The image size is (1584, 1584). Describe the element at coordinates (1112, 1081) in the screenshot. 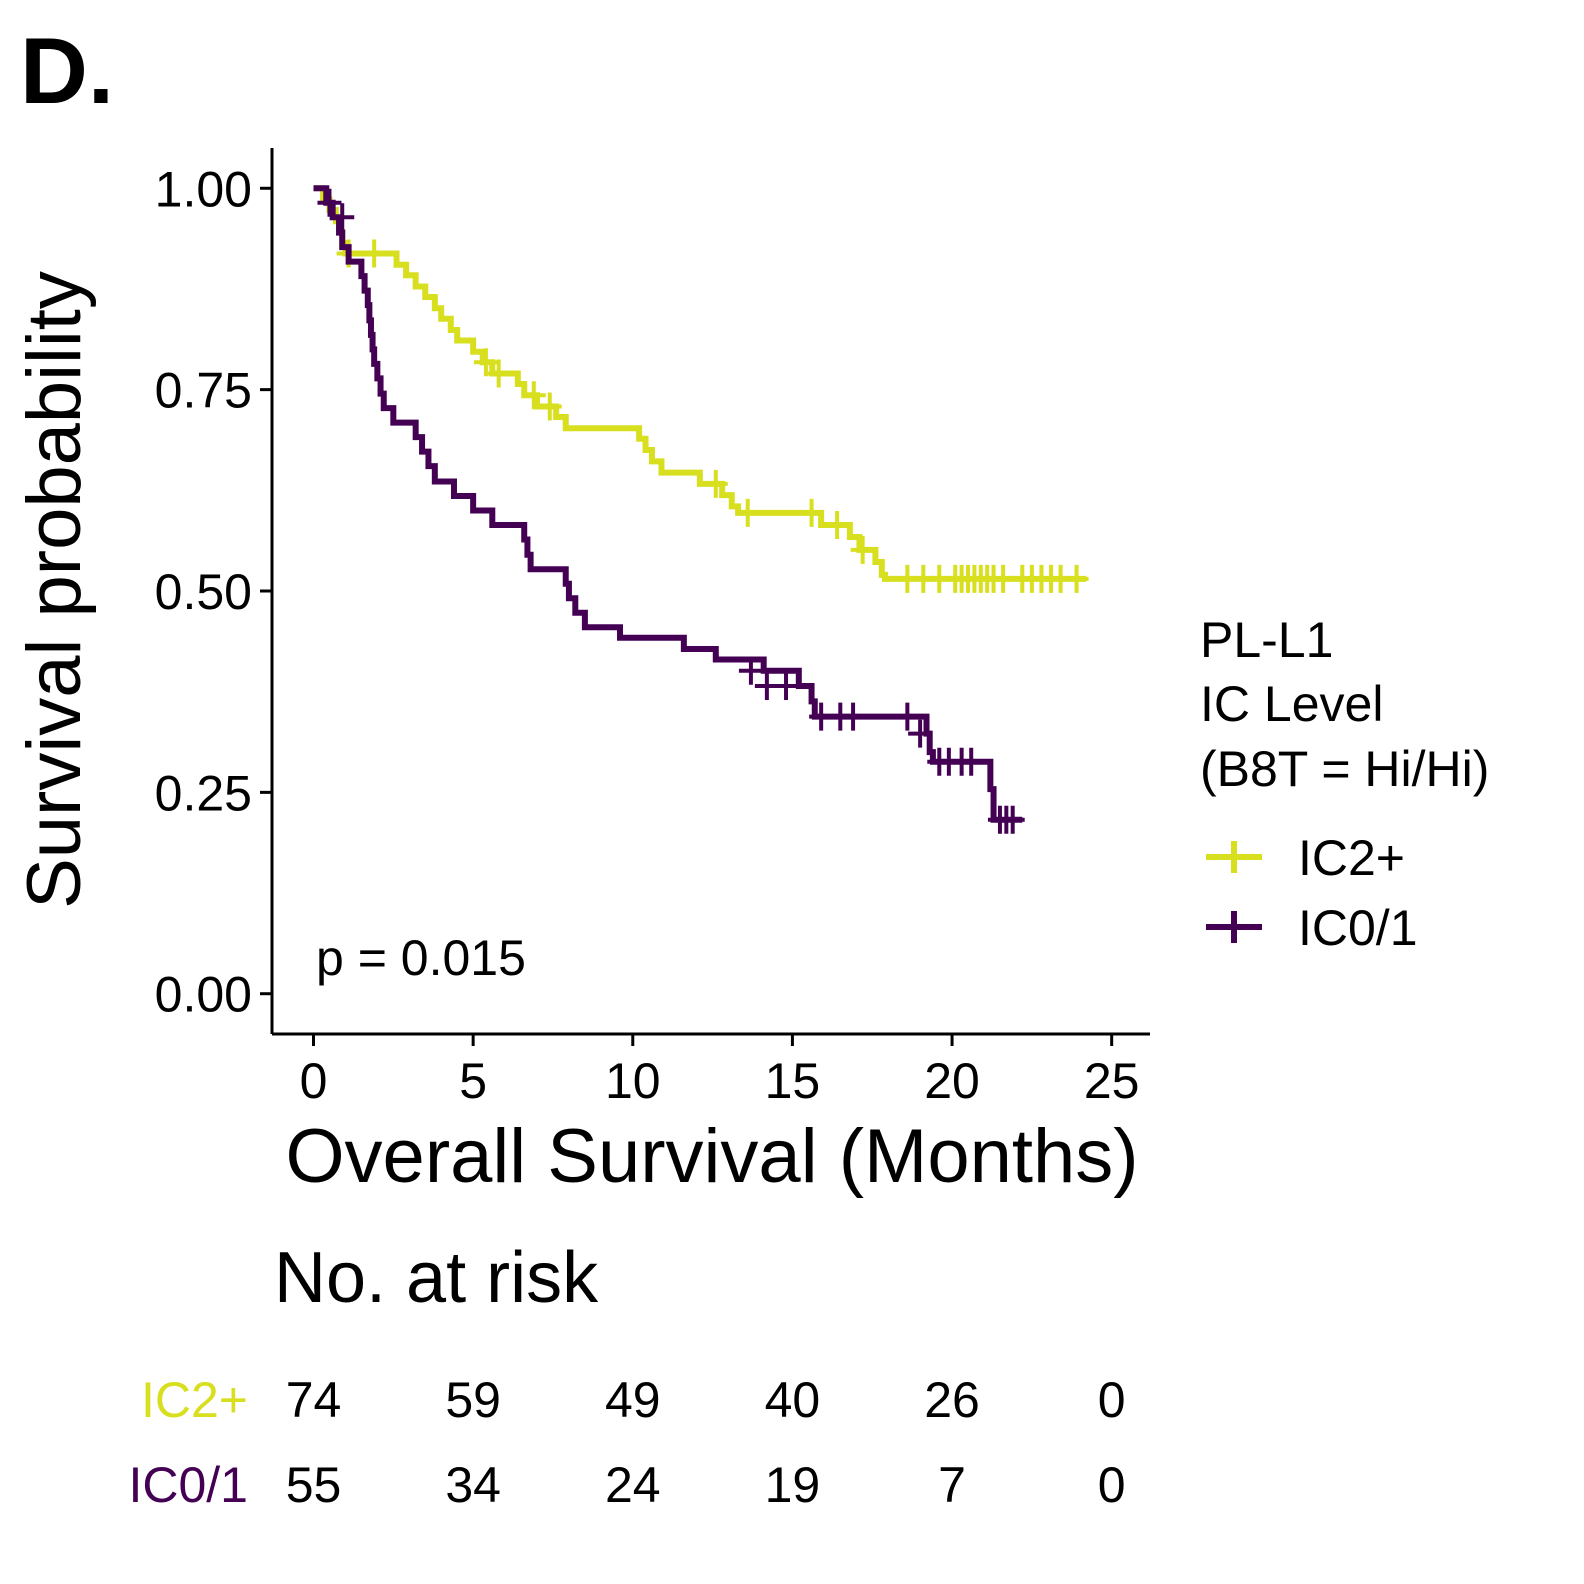

I see `x-tick-label: 25` at that location.